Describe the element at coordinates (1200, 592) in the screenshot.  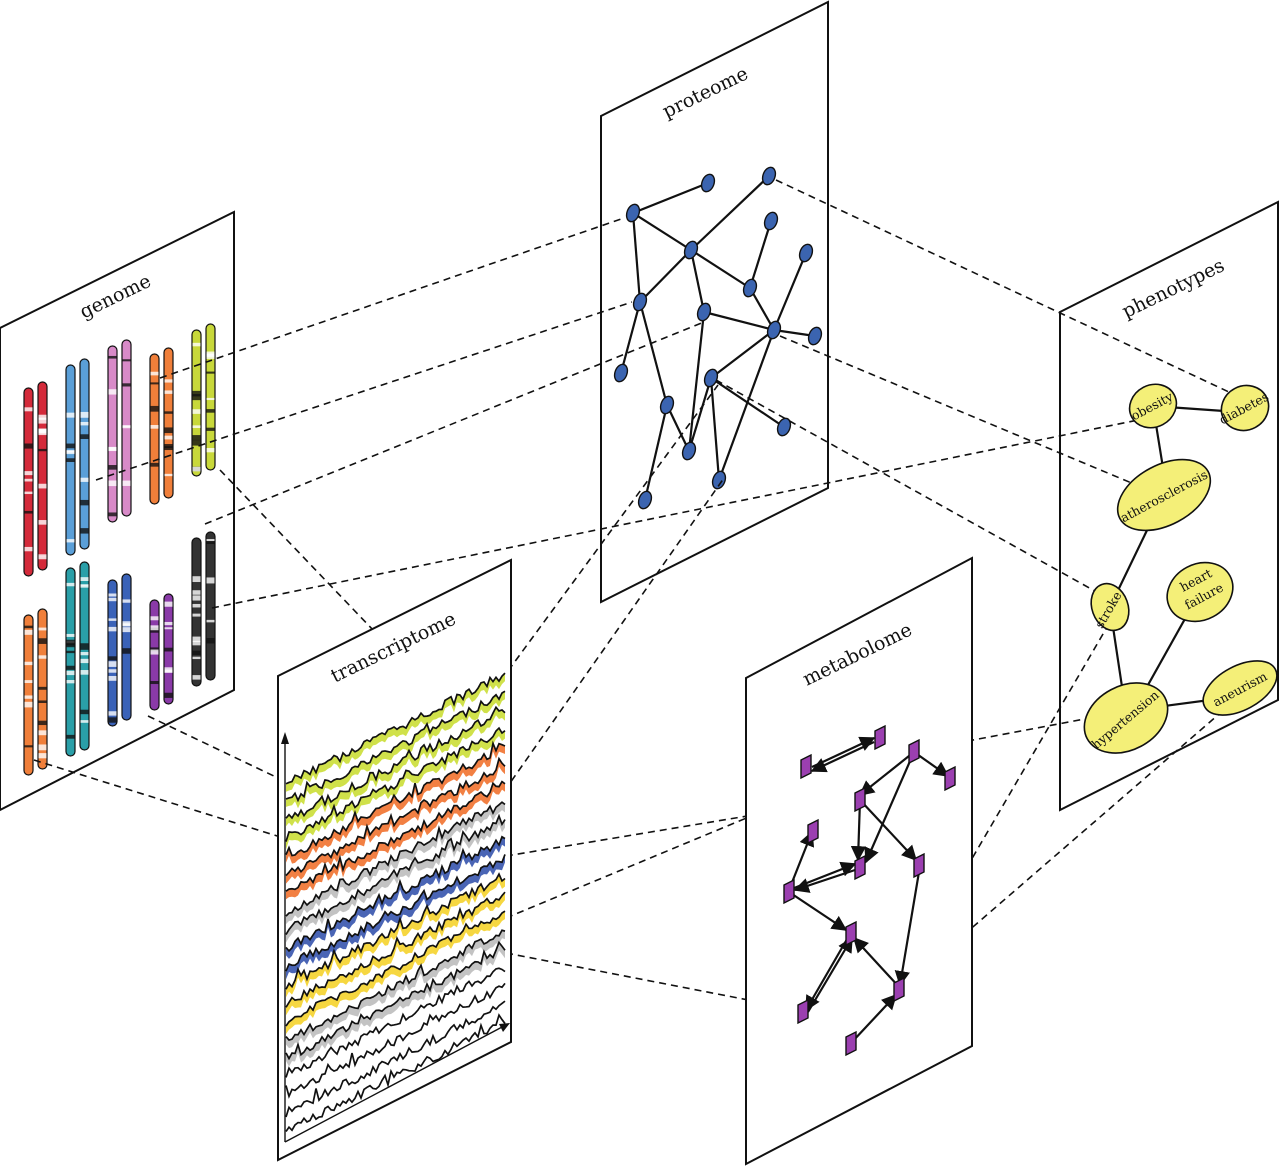
I see `phenotype-heart-failure: heart failure` at that location.